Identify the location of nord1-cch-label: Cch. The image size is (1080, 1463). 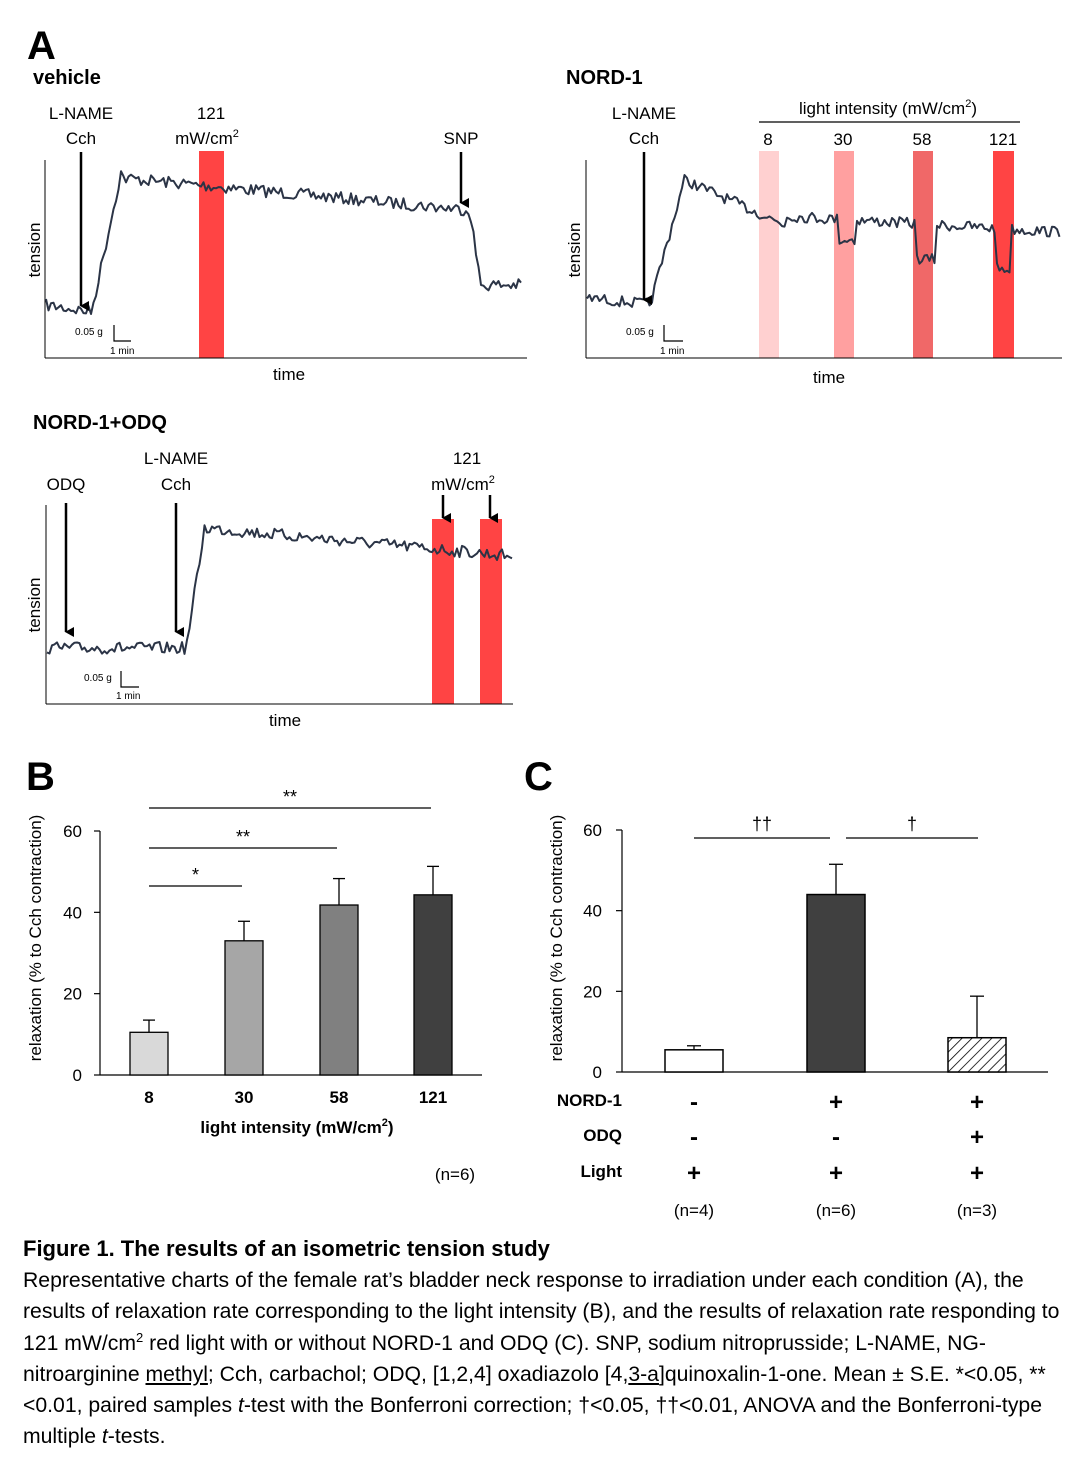
(644, 138).